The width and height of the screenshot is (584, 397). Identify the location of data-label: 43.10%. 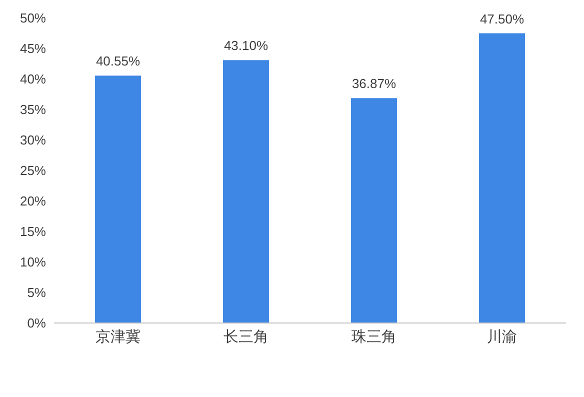
(246, 46).